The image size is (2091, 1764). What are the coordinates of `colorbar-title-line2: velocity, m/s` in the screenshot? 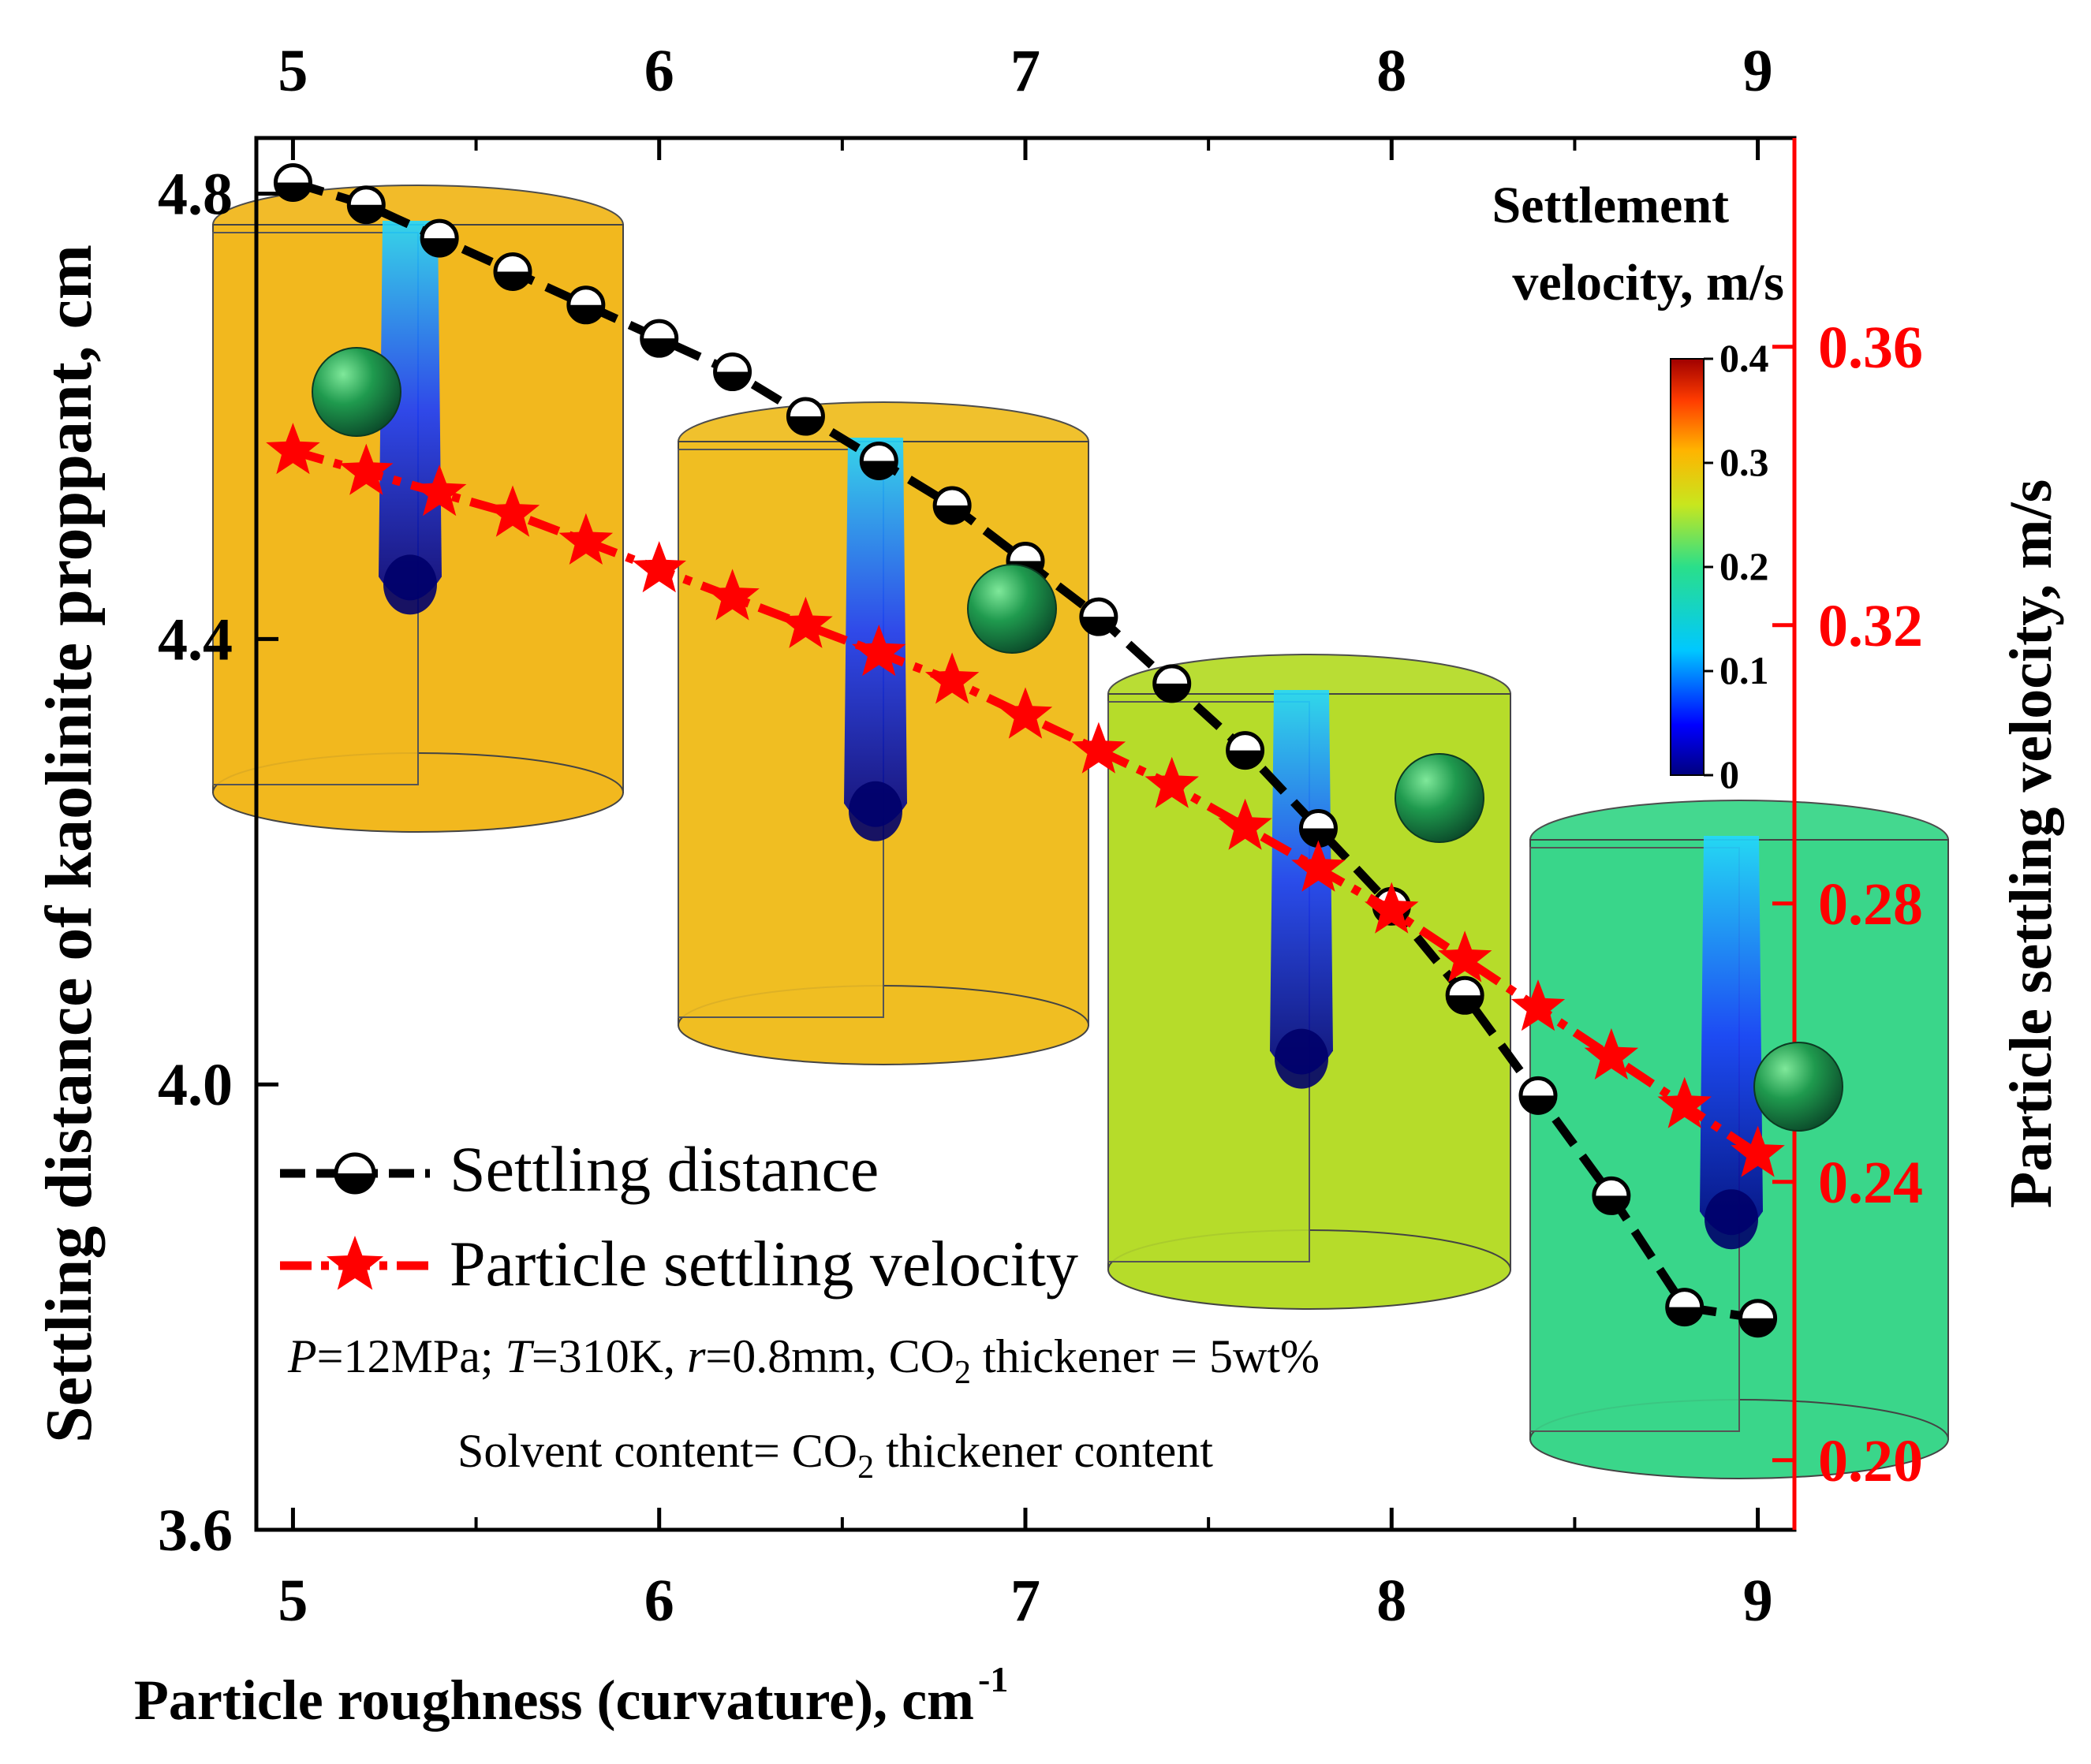 It's located at (1648, 282).